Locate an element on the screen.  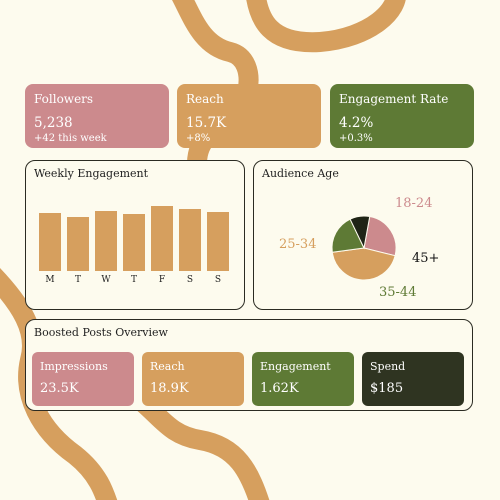
bar-label-5: S is located at coordinates (190, 280).